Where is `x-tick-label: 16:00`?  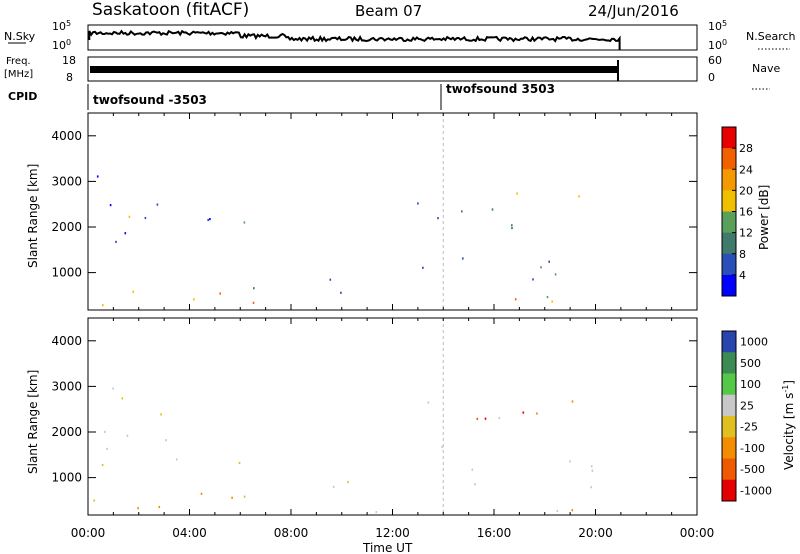 x-tick-label: 16:00 is located at coordinates (494, 533).